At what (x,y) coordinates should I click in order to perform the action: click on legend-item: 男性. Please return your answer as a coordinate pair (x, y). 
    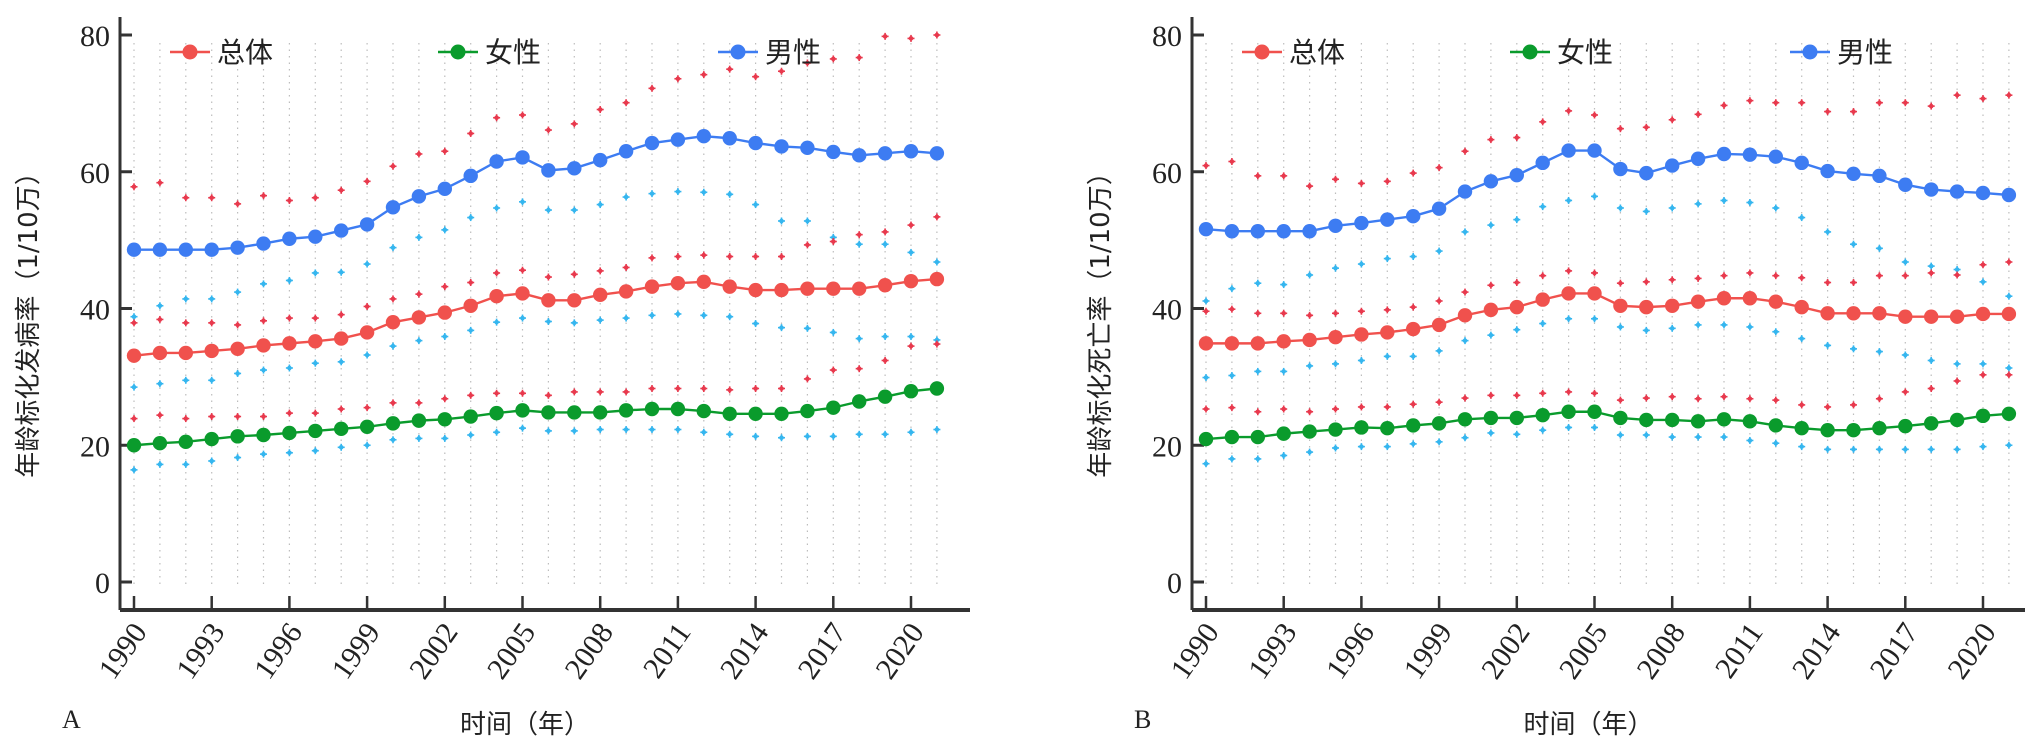
    Looking at the image, I should click on (769, 52).